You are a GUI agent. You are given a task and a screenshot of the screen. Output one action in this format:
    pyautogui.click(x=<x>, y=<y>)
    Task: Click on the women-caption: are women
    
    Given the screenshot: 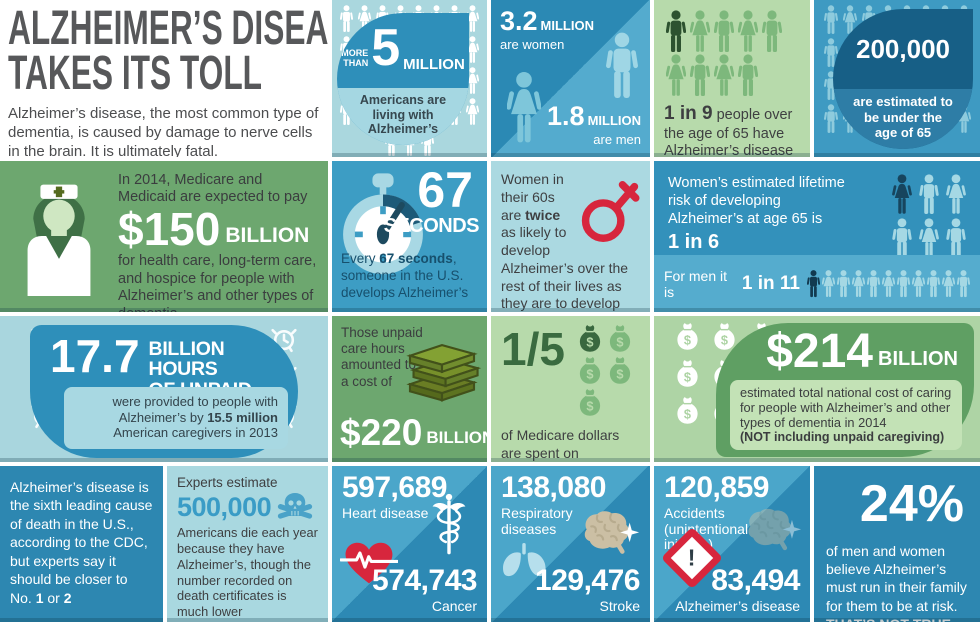 What is the action you would take?
    pyautogui.click(x=532, y=44)
    